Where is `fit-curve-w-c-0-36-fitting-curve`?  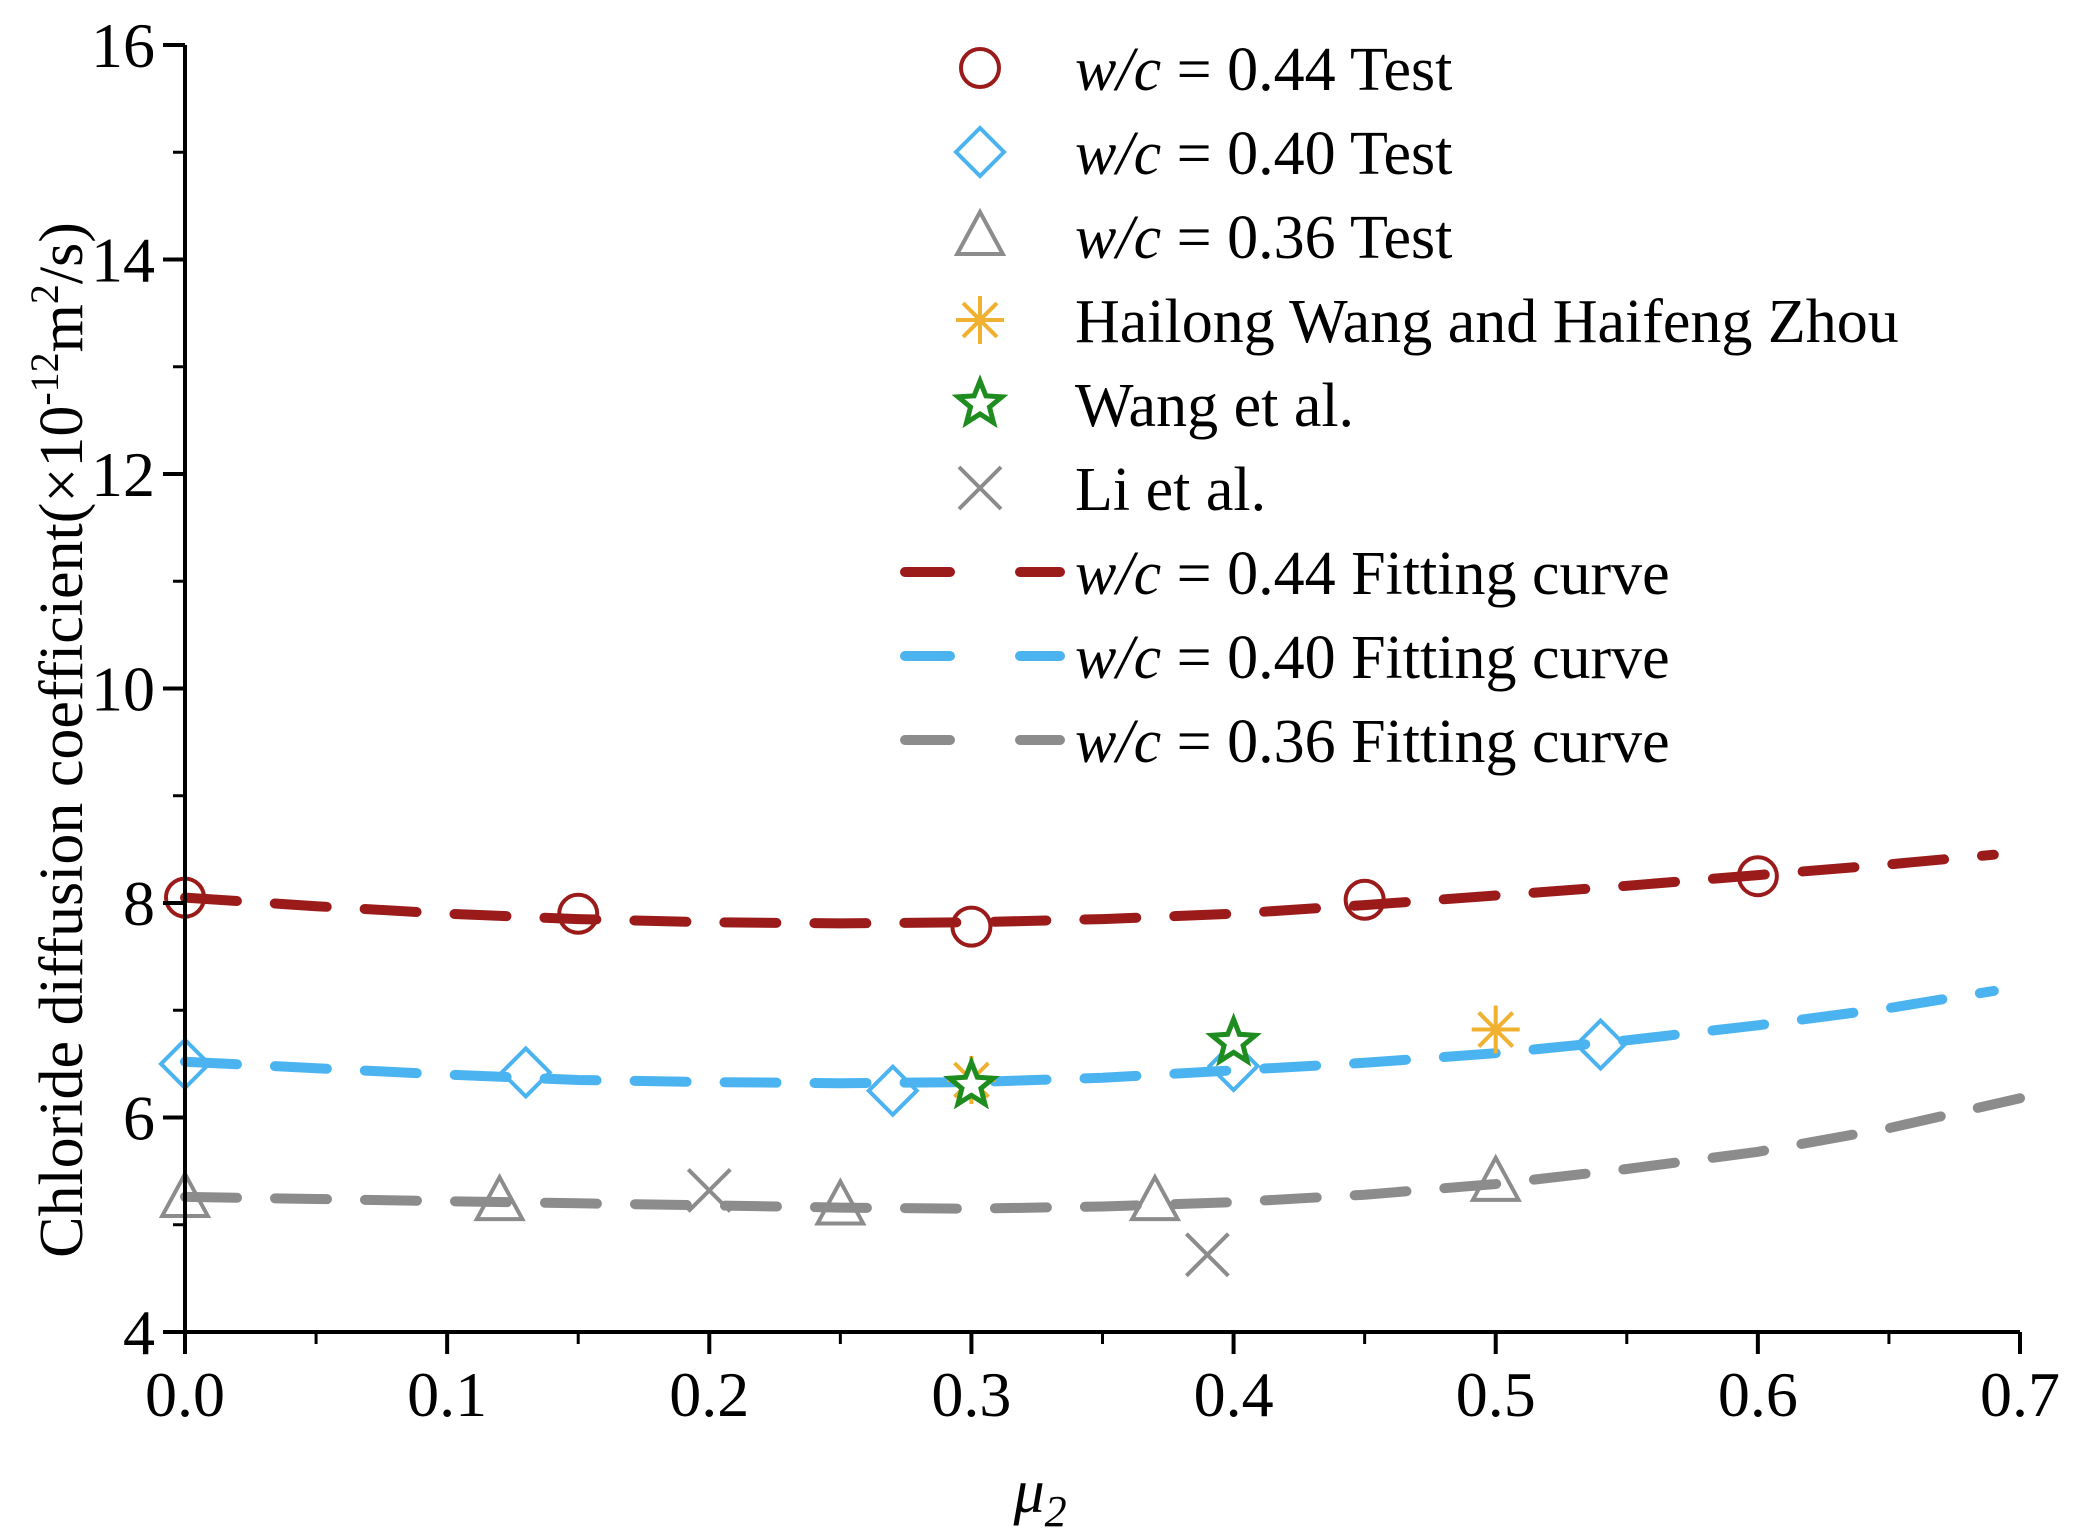 fit-curve-w-c-0-36-fitting-curve is located at coordinates (1102, 1153).